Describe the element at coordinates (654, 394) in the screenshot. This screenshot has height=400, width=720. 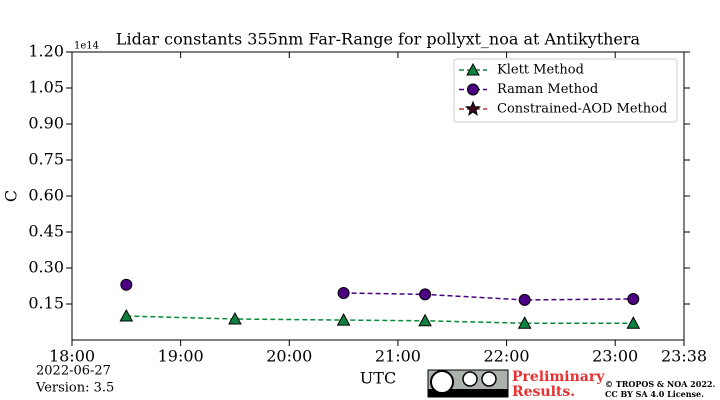
I see `copyright: CC BY SA 4.0 License.` at that location.